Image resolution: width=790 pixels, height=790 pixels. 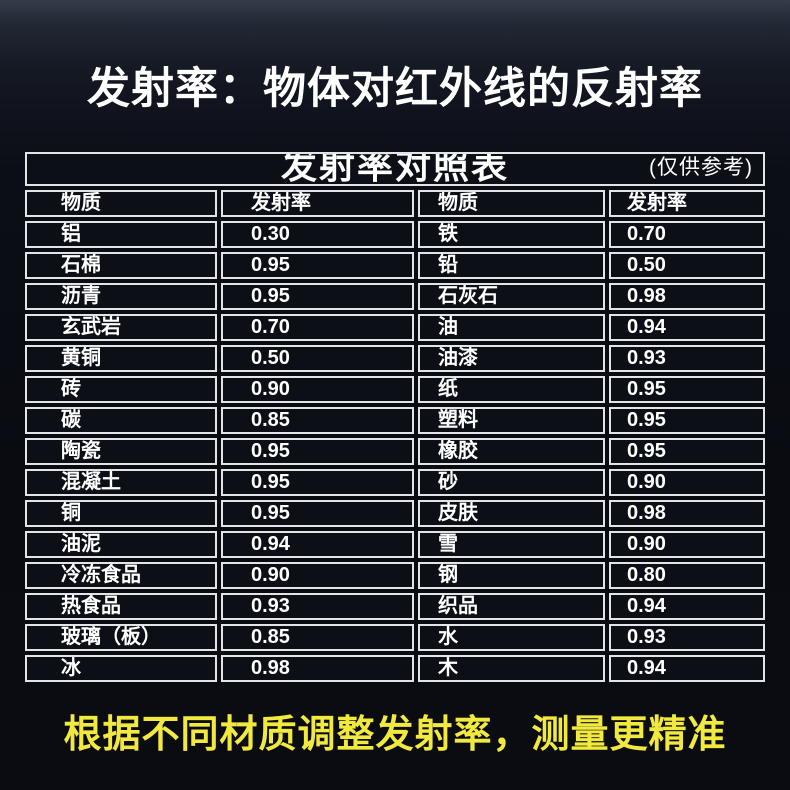 I want to click on table-row: 热食品 0.93 织品 0.94, so click(x=394, y=606).